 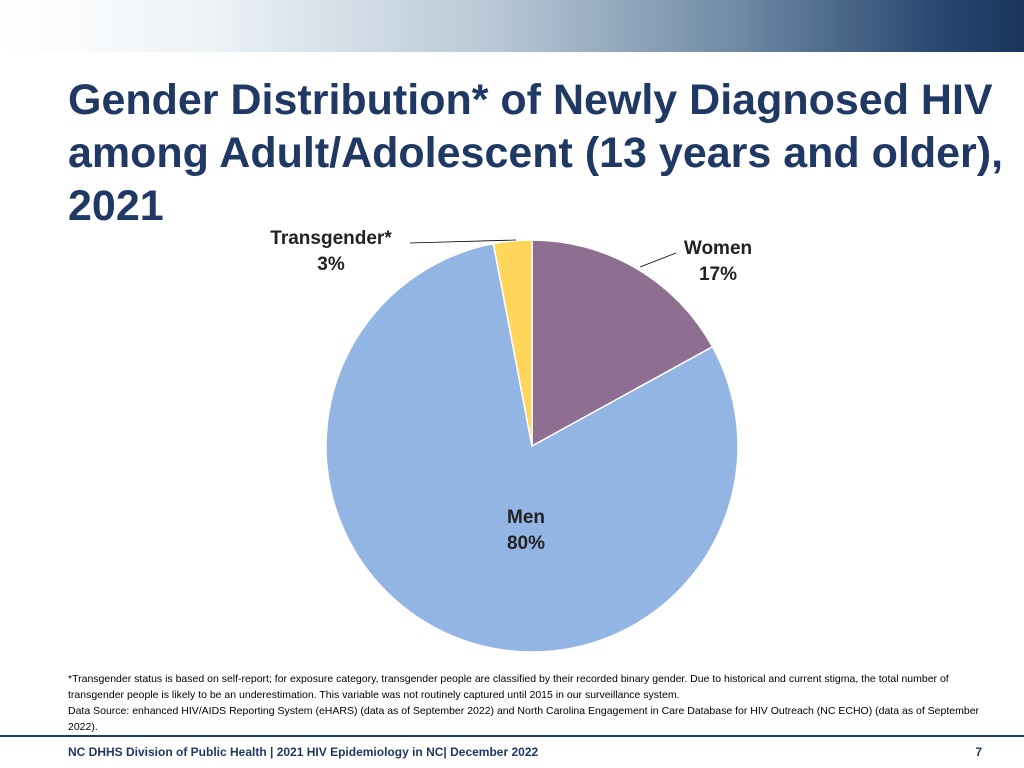 I want to click on slice-label-transgender: Transgender*, so click(x=331, y=238).